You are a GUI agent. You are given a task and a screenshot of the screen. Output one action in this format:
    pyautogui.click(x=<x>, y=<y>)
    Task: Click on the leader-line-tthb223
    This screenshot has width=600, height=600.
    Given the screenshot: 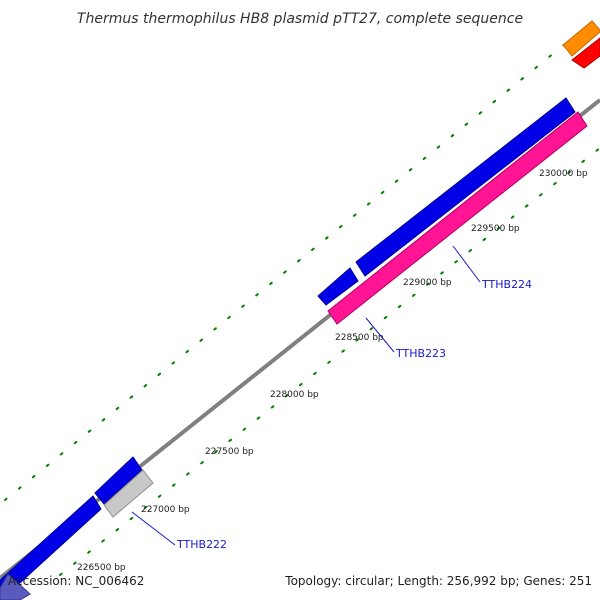 What is the action you would take?
    pyautogui.click(x=380, y=335)
    